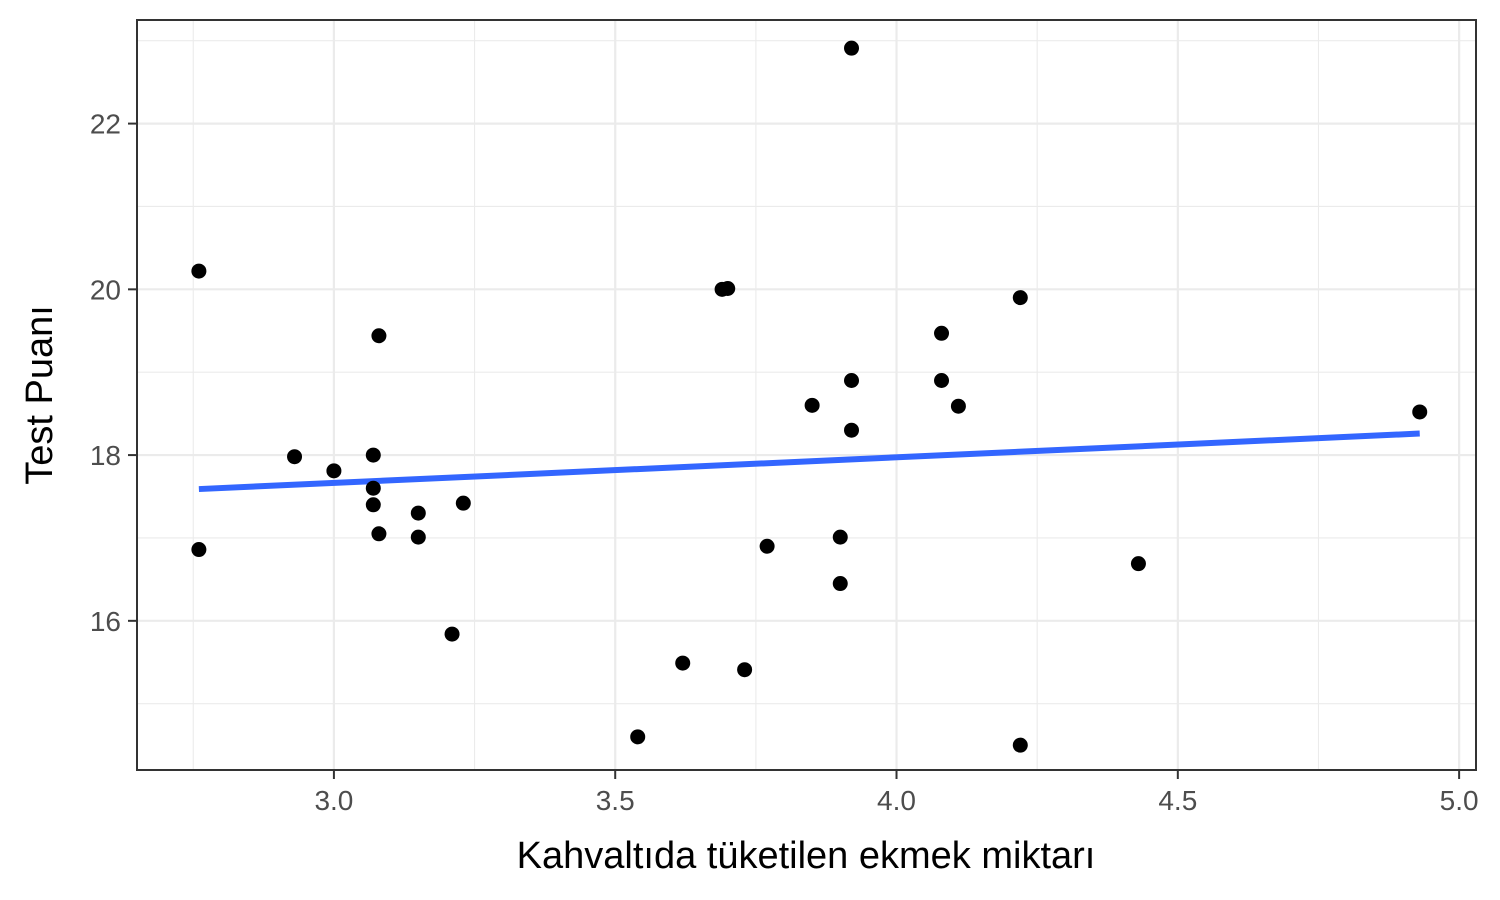 The image size is (1500, 900). What do you see at coordinates (1459, 800) in the screenshot?
I see `x-tick-label: 5.0` at bounding box center [1459, 800].